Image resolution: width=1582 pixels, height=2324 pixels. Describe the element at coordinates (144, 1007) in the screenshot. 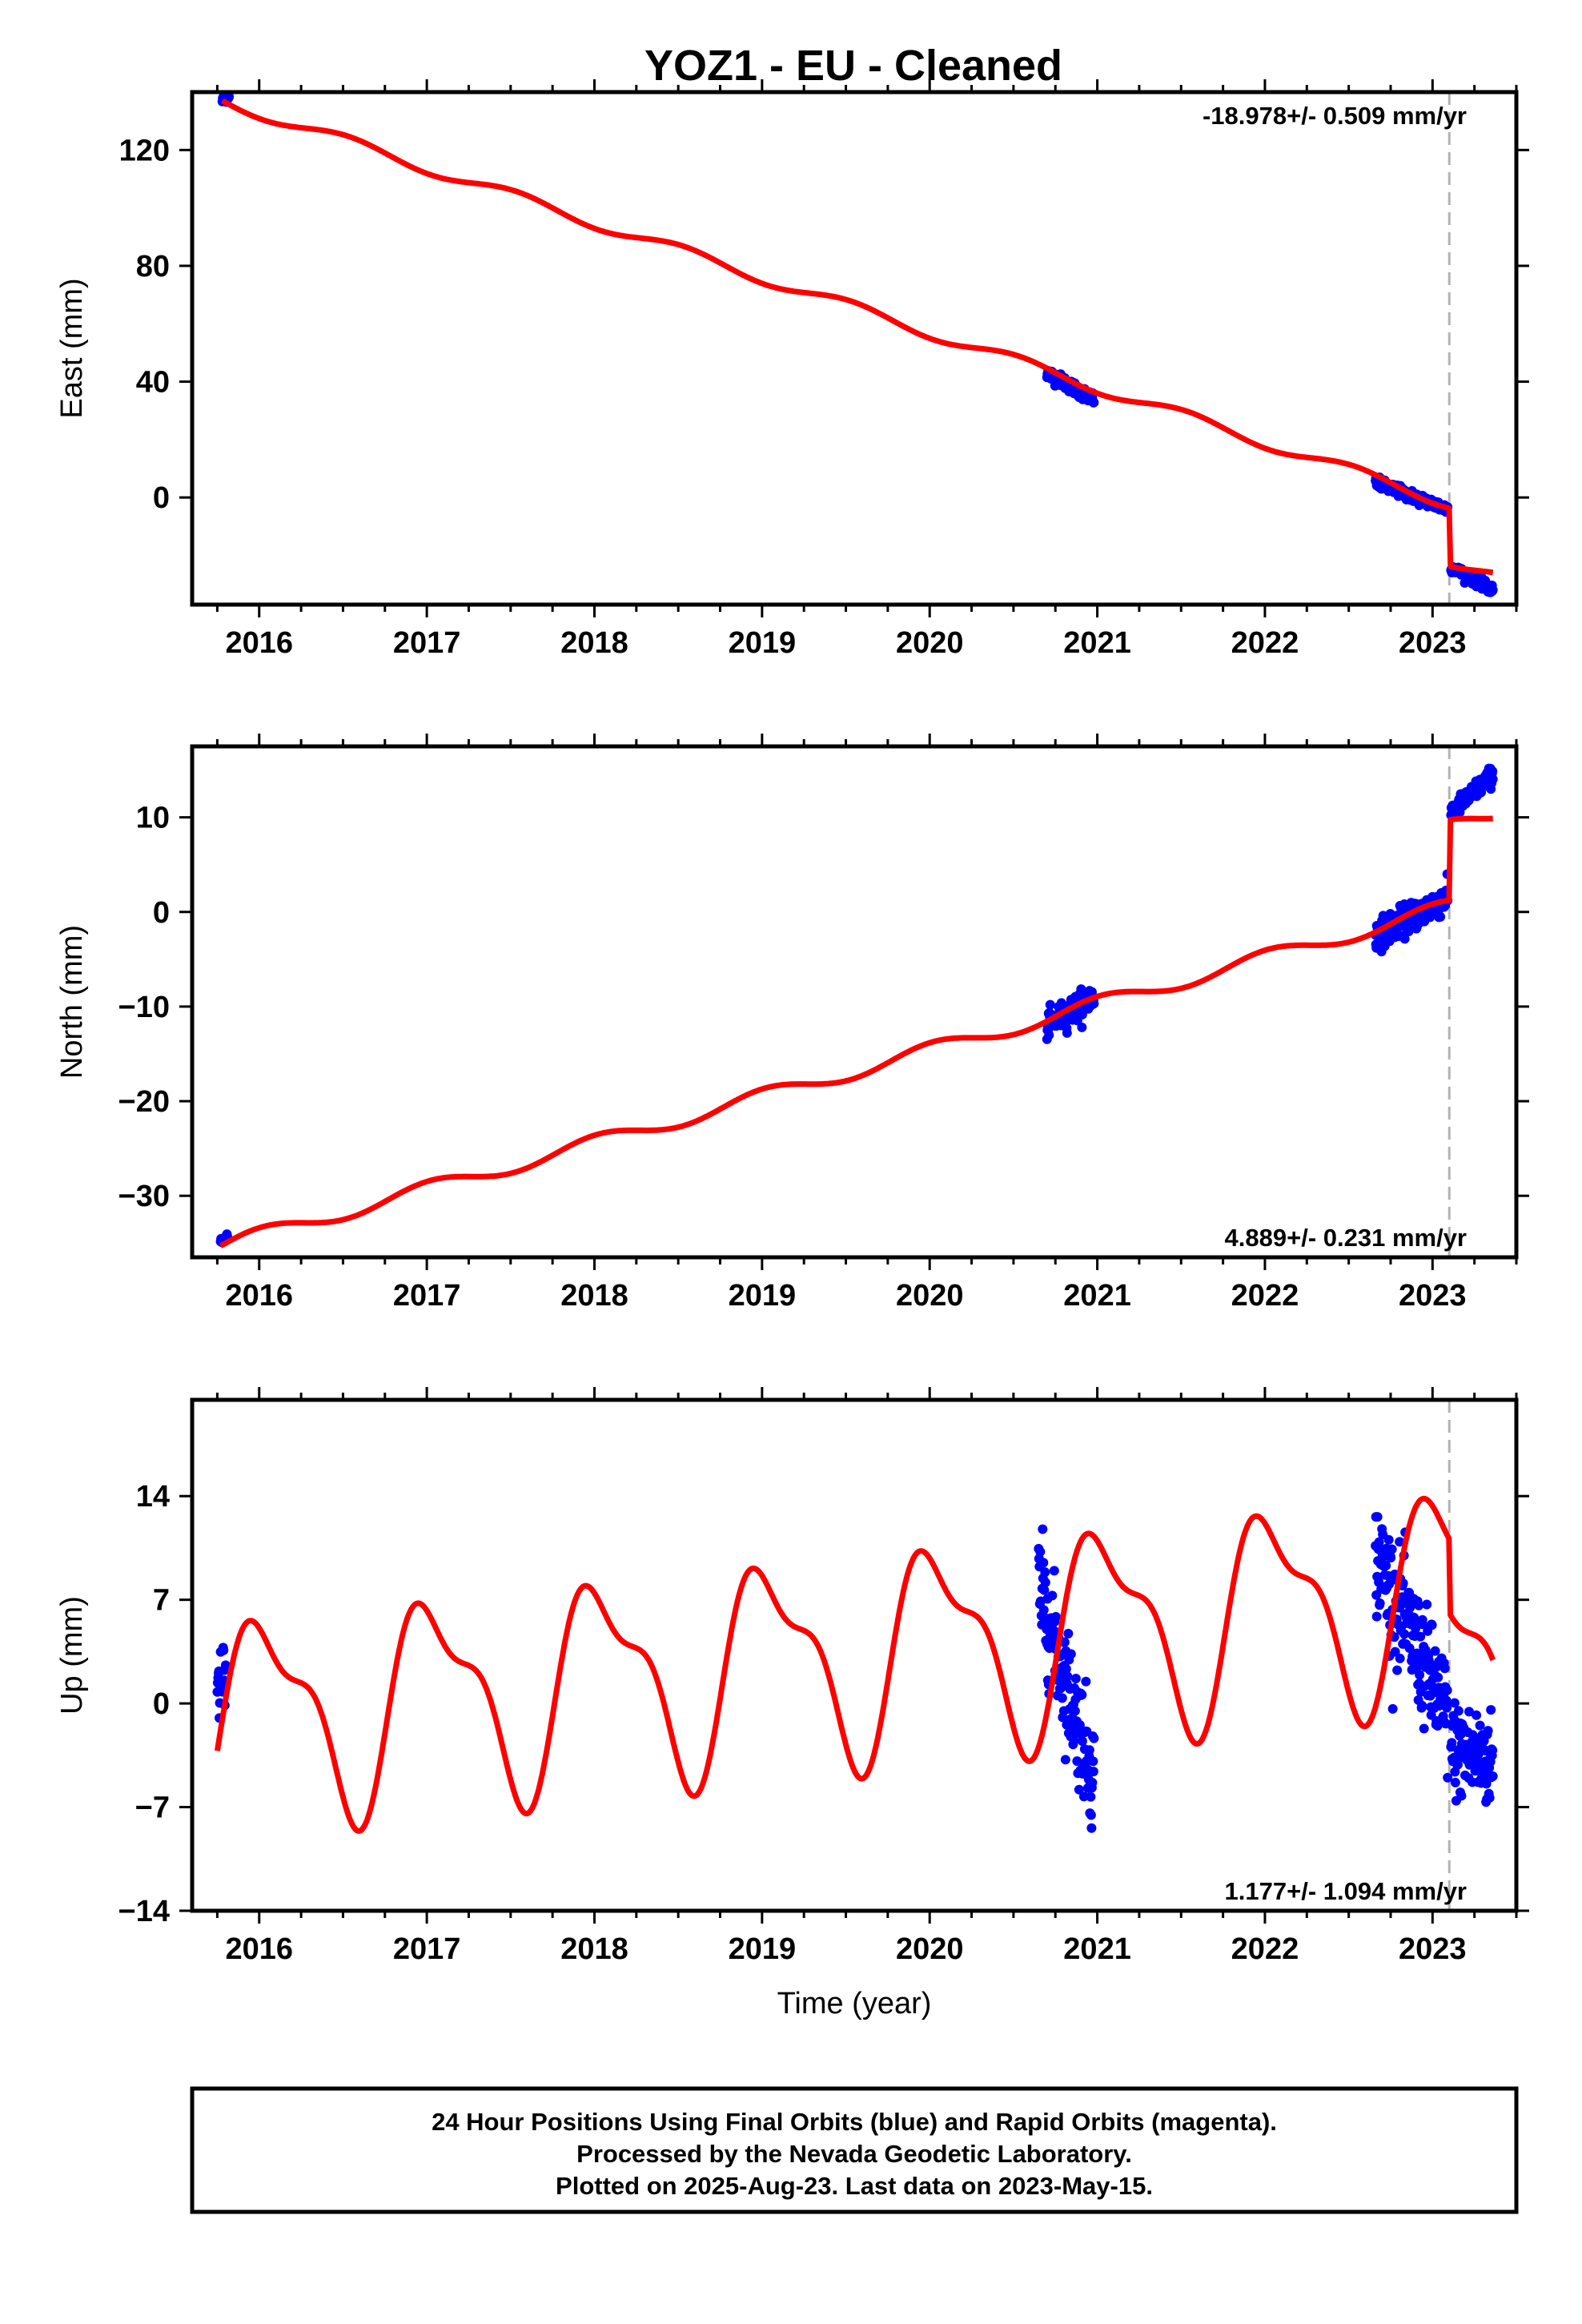

I see `y-tick-label: −10` at that location.